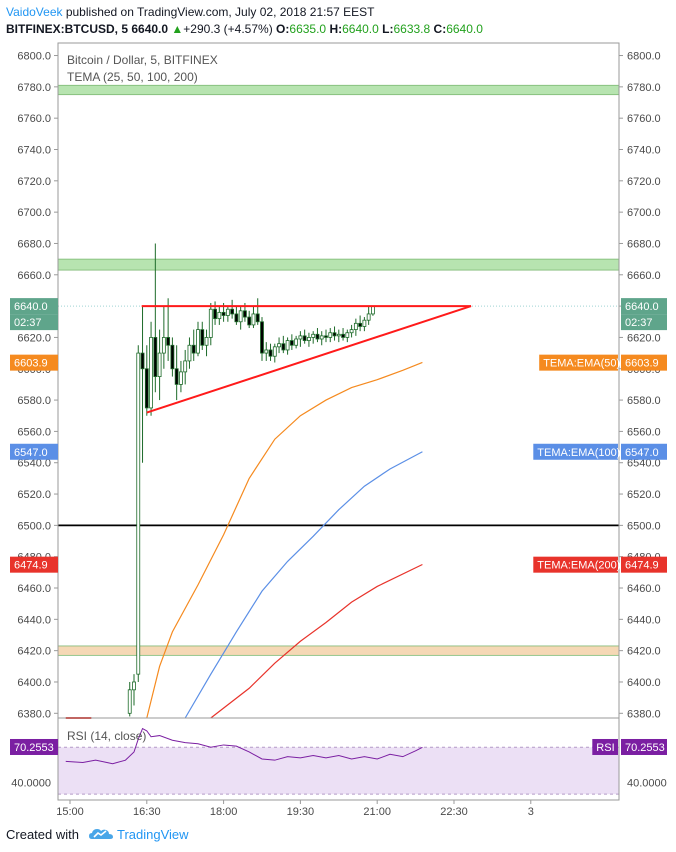 This screenshot has height=852, width=676. Describe the element at coordinates (605, 748) in the screenshot. I see `rsi-name-tag: RSI` at that location.